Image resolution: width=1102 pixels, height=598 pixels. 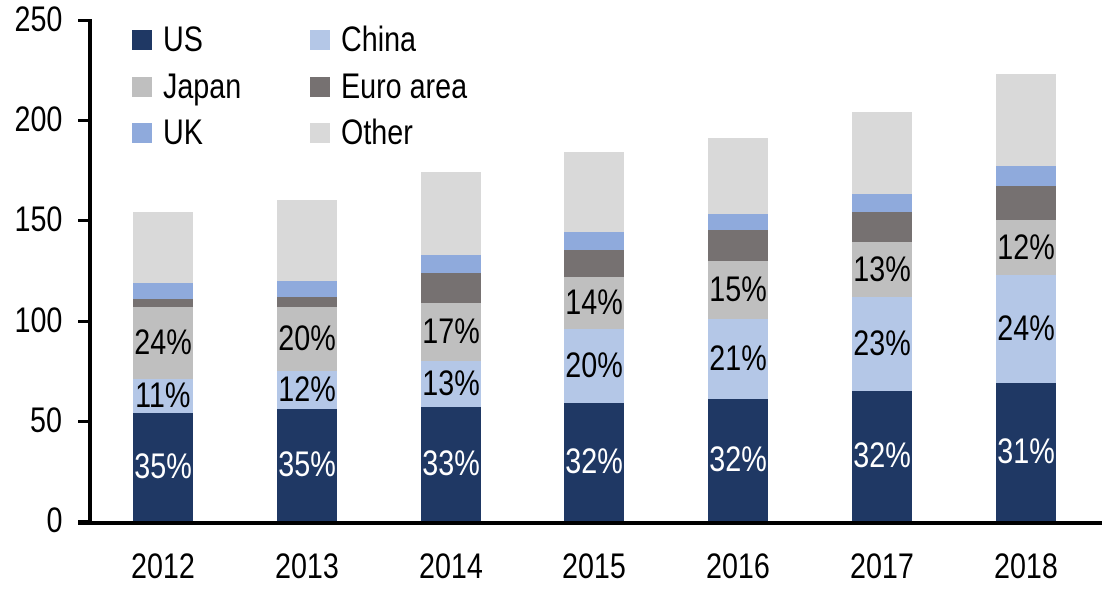 What do you see at coordinates (38, 220) in the screenshot?
I see `text-label: 150` at bounding box center [38, 220].